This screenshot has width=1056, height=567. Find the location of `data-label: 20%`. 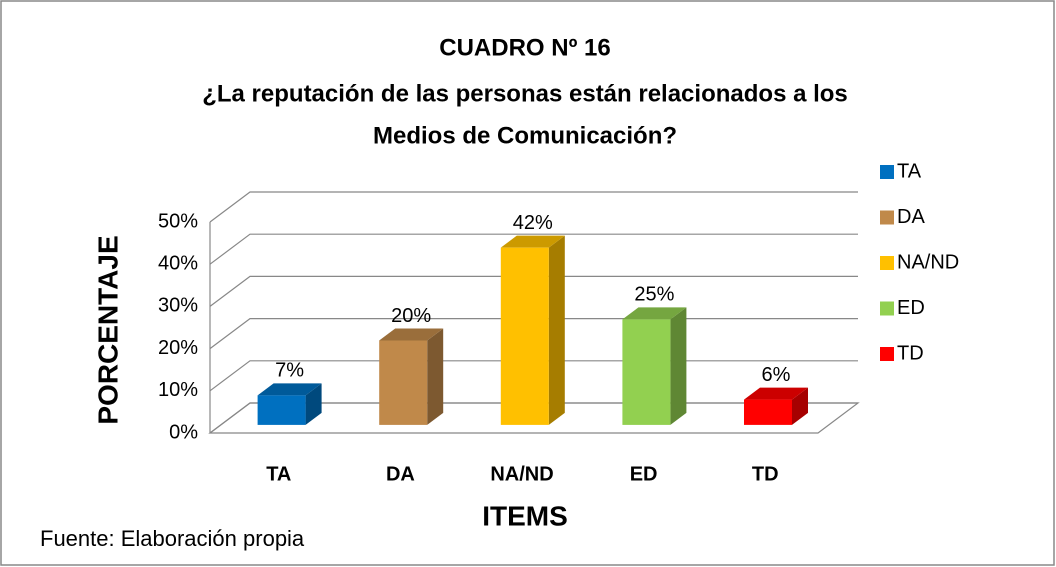

data-label: 20% is located at coordinates (411, 316).